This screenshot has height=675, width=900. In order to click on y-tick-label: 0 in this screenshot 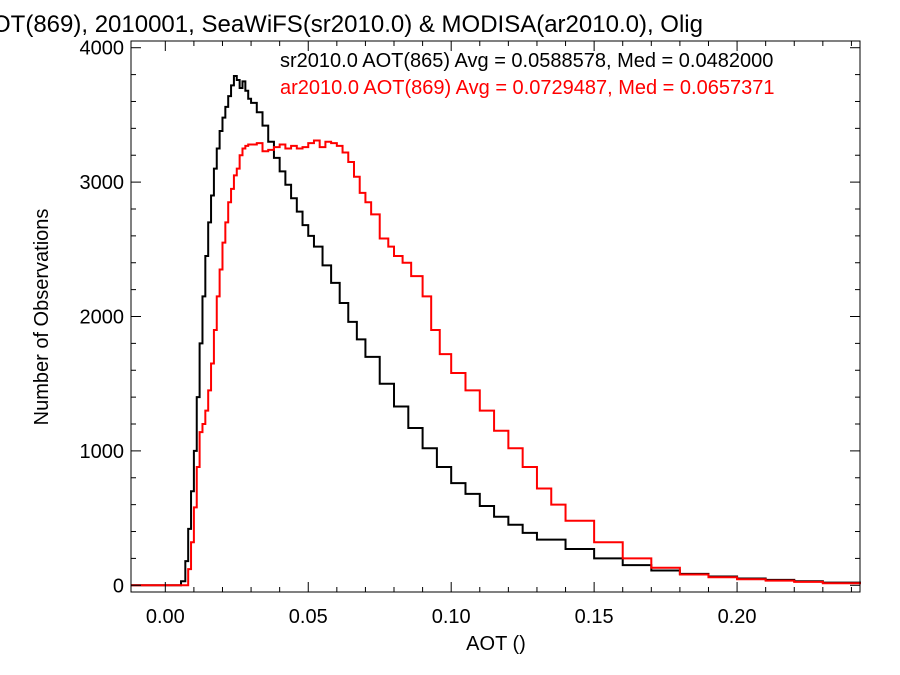, I will do `click(118, 586)`.